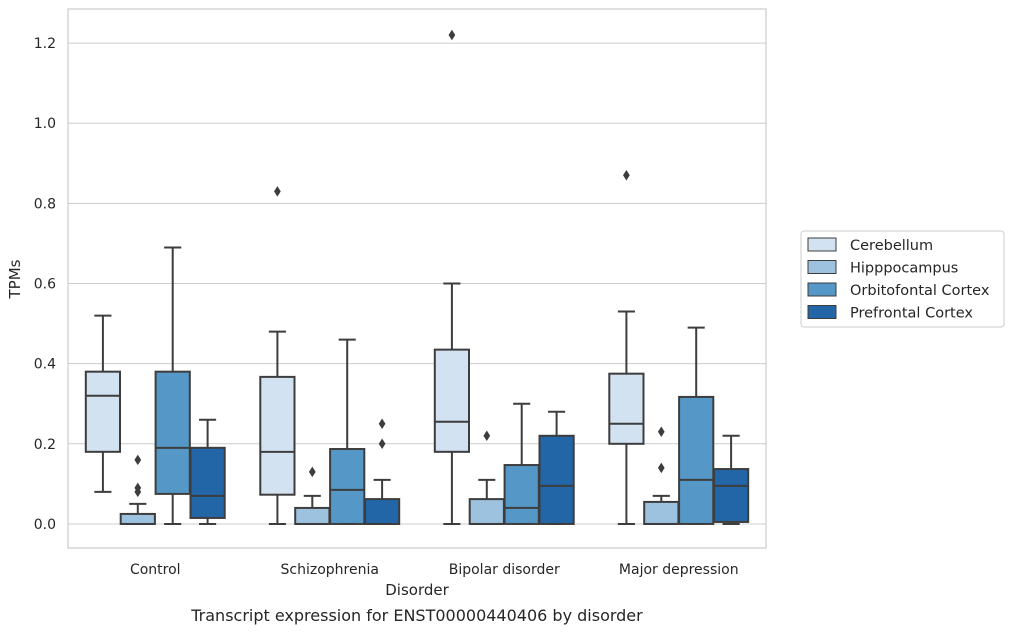 The height and width of the screenshot is (634, 1014). I want to click on legend-item-hipppocampus: Hipppocampus, so click(882, 268).